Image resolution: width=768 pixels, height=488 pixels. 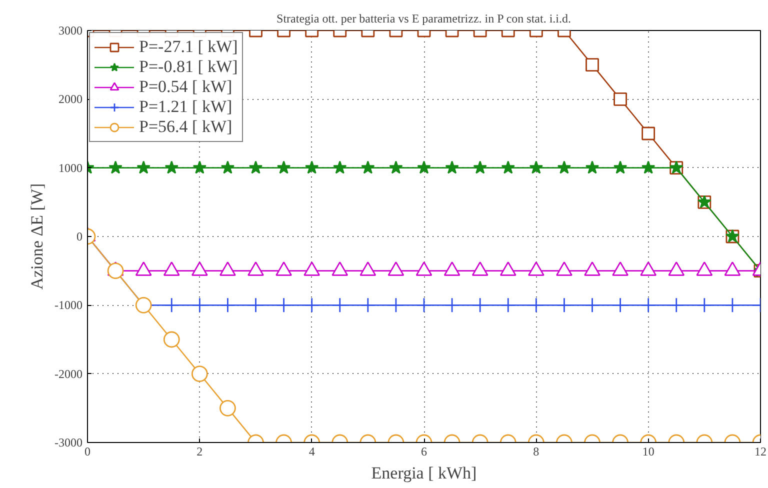 I want to click on x-tick-label: 12, so click(x=760, y=451).